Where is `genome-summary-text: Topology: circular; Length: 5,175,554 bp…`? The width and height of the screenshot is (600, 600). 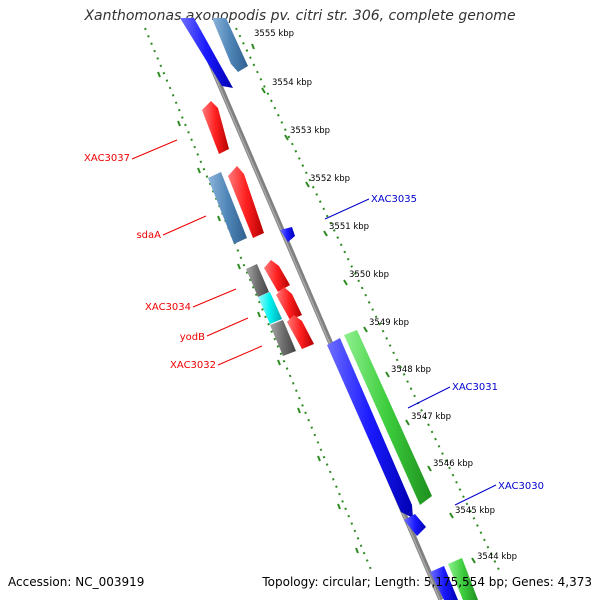 genome-summary-text: Topology: circular; Length: 5,175,554 bp… is located at coordinates (427, 582).